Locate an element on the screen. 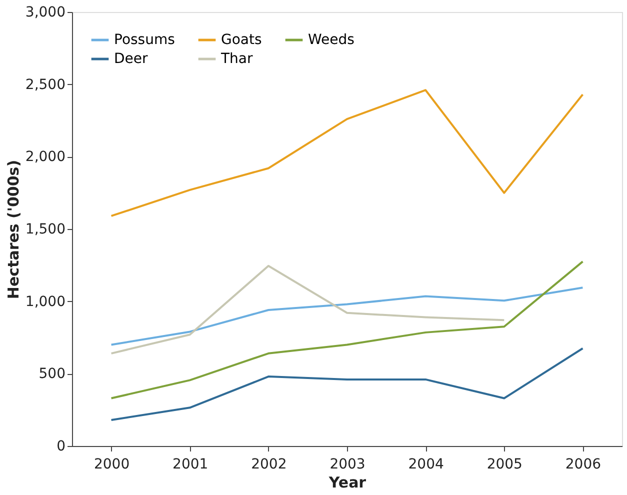 The image size is (627, 495). y-tick-label: 1,000 is located at coordinates (45, 302).